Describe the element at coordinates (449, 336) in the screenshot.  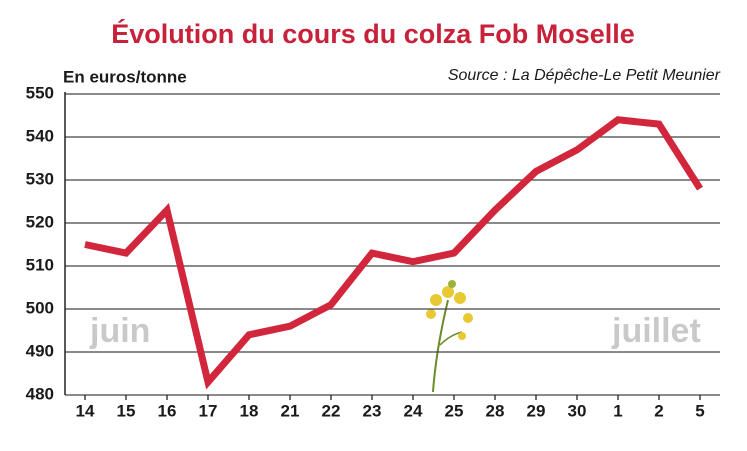
I see `flower` at that location.